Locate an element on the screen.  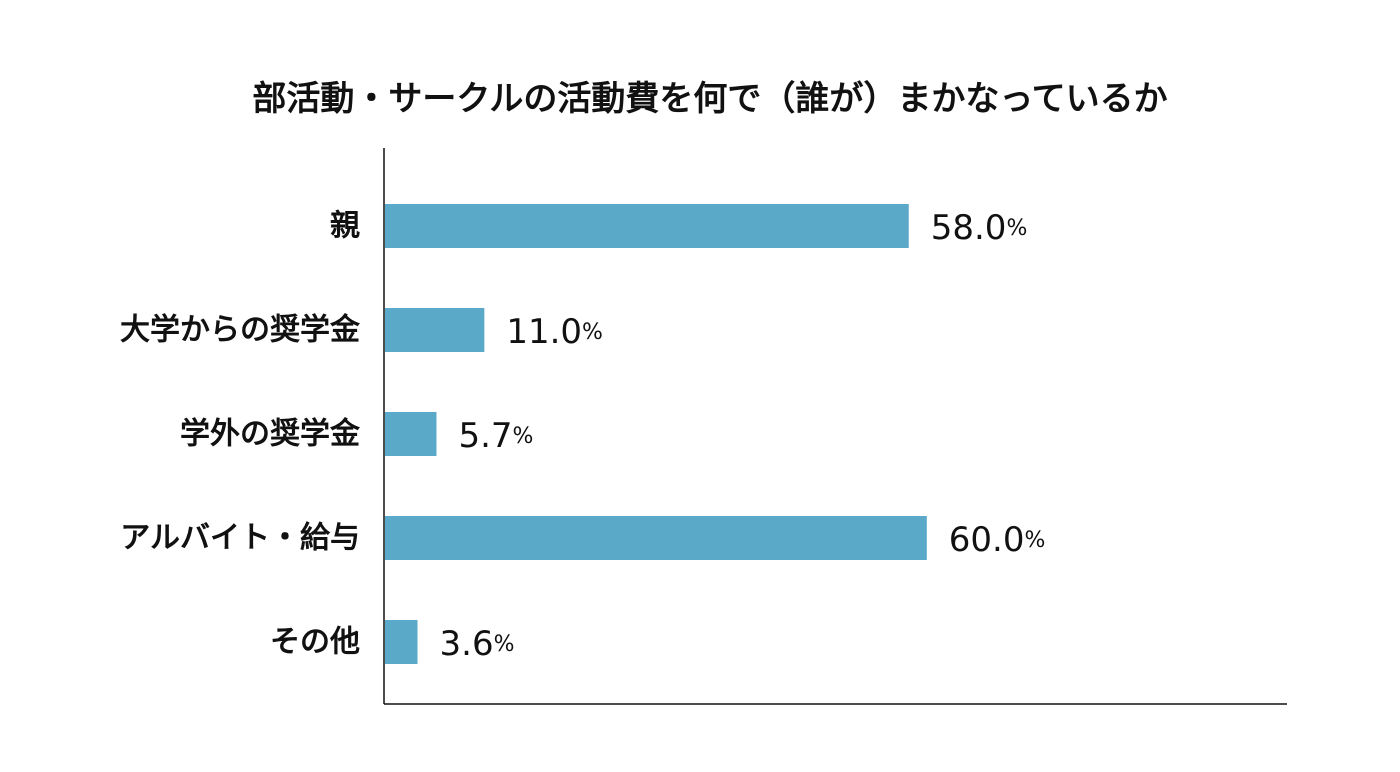
value-label: 5.7% is located at coordinates (495, 436).